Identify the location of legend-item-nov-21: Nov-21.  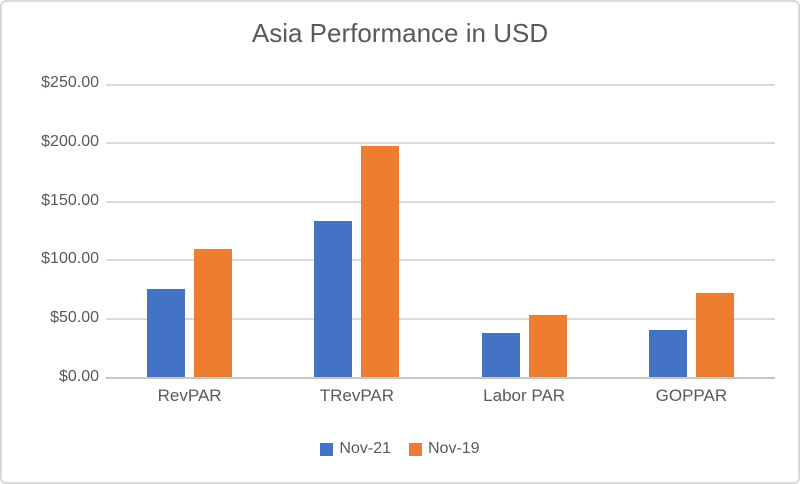
(355, 449).